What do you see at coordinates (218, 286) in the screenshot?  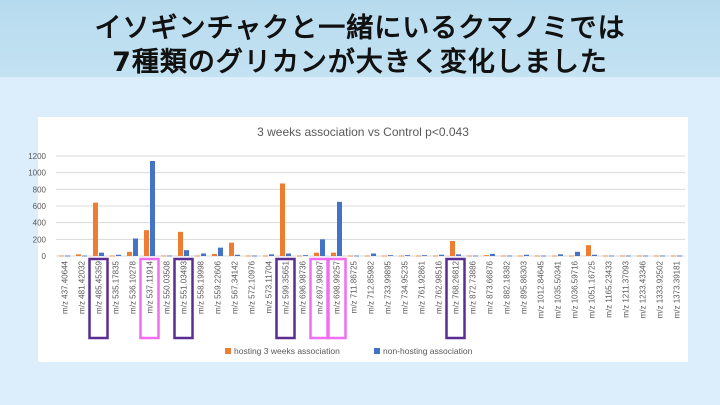 I see `x-tick-label: m/z 559.22606` at bounding box center [218, 286].